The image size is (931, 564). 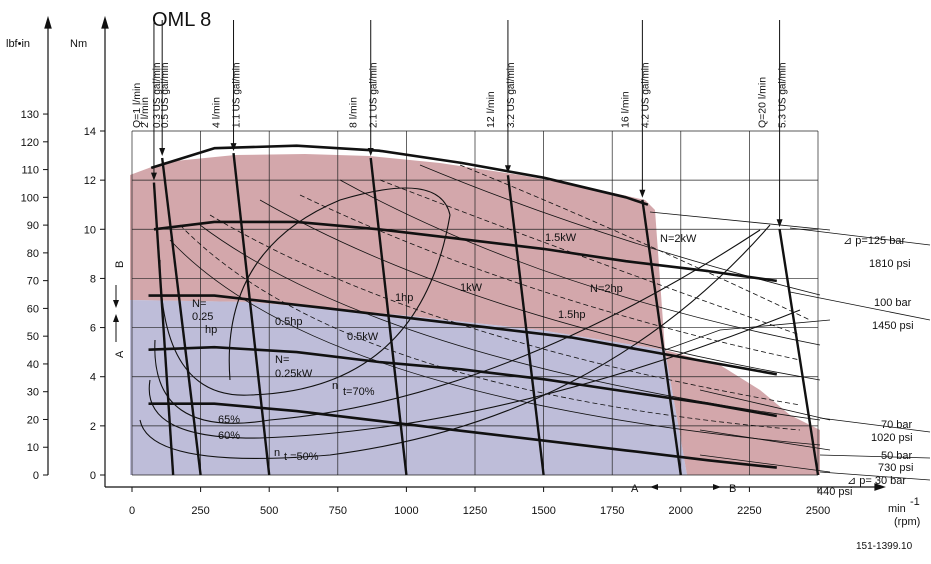 What do you see at coordinates (572, 315) in the screenshot?
I see `power-label-1-5hp: 1.5hp` at bounding box center [572, 315].